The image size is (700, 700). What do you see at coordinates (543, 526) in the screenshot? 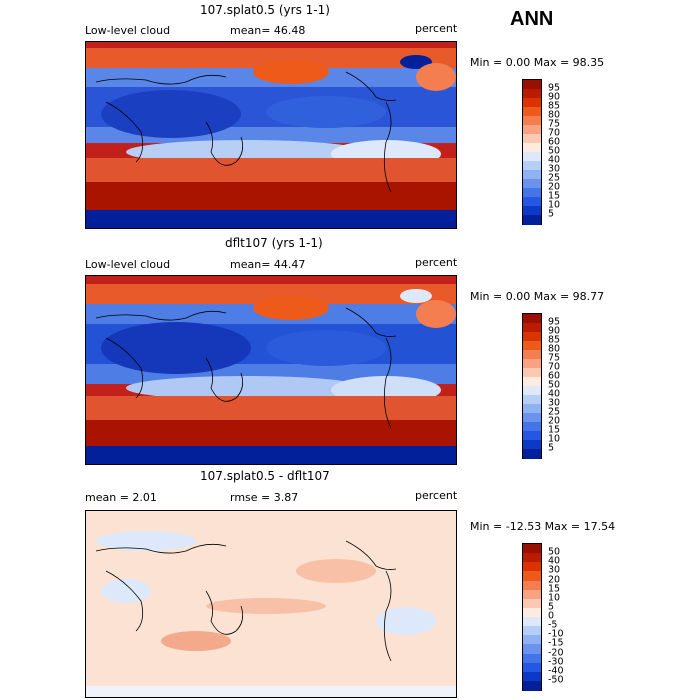
I see `panel3-minmax: Min = -12.53 Max = 17.54` at bounding box center [543, 526].